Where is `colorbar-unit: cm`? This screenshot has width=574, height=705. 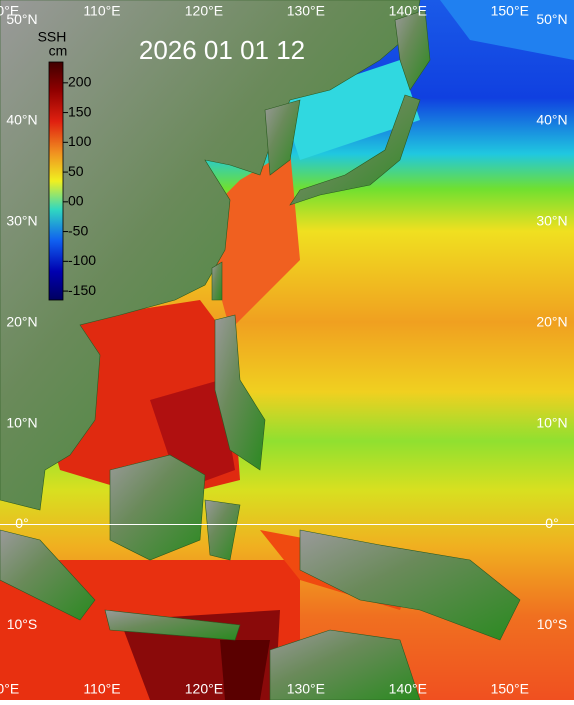
colorbar-unit: cm is located at coordinates (58, 51).